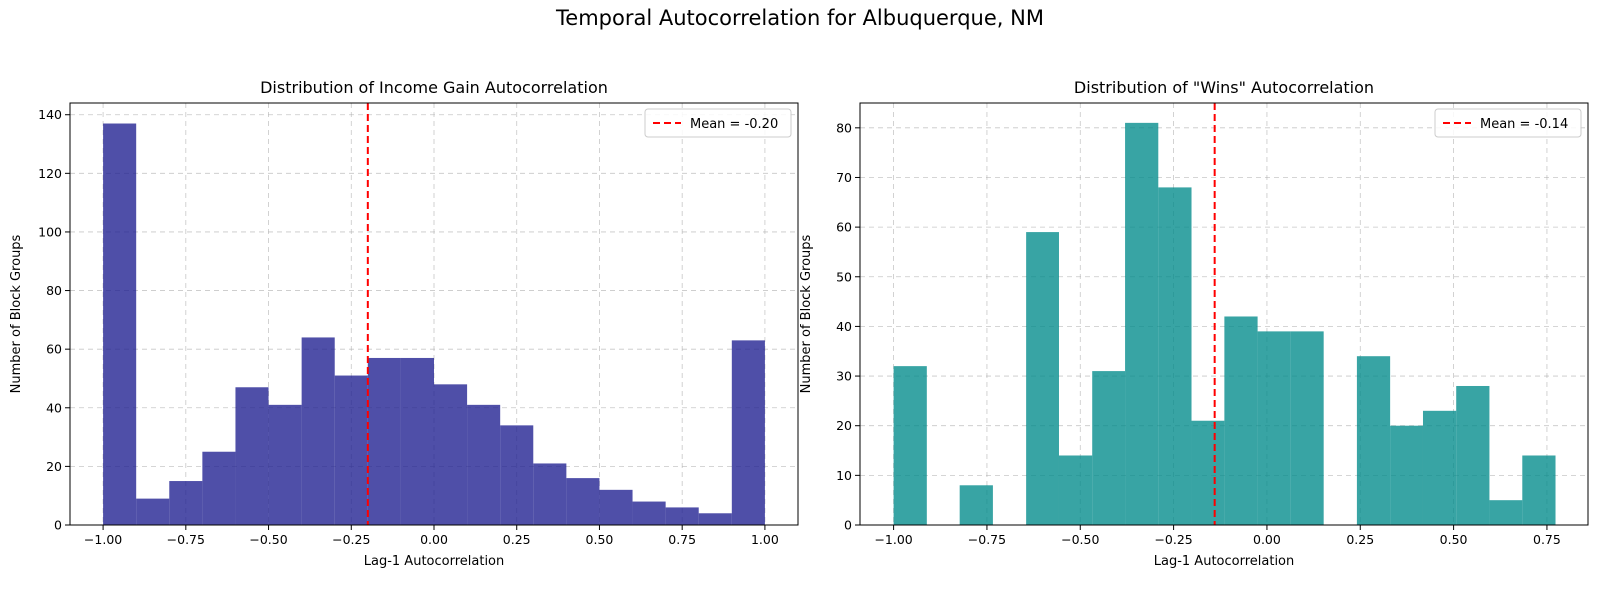 This screenshot has width=1600, height=604. I want to click on y-tick-label: 100, so click(50, 231).